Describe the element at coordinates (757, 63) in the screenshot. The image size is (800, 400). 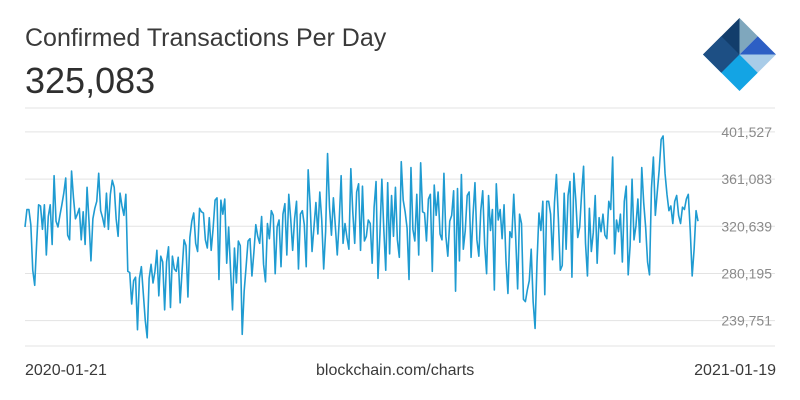
I see `logo-right-light-facet` at that location.